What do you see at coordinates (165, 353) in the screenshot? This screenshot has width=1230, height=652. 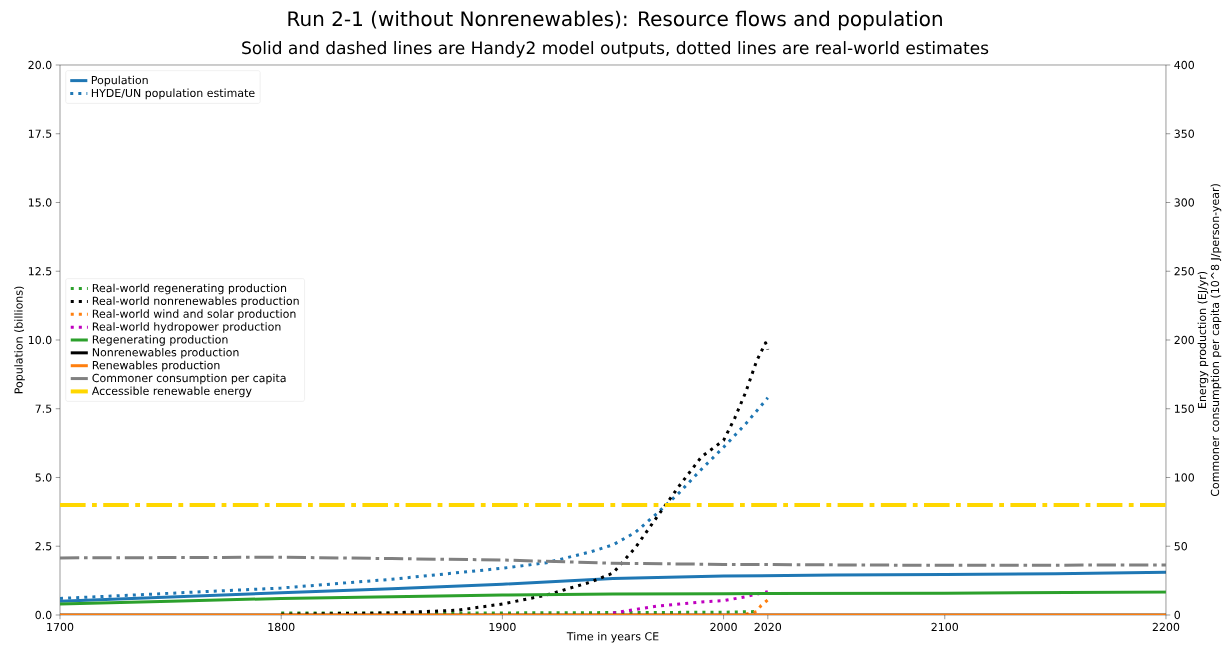 I see `legend-label: Nonrenewables production` at bounding box center [165, 353].